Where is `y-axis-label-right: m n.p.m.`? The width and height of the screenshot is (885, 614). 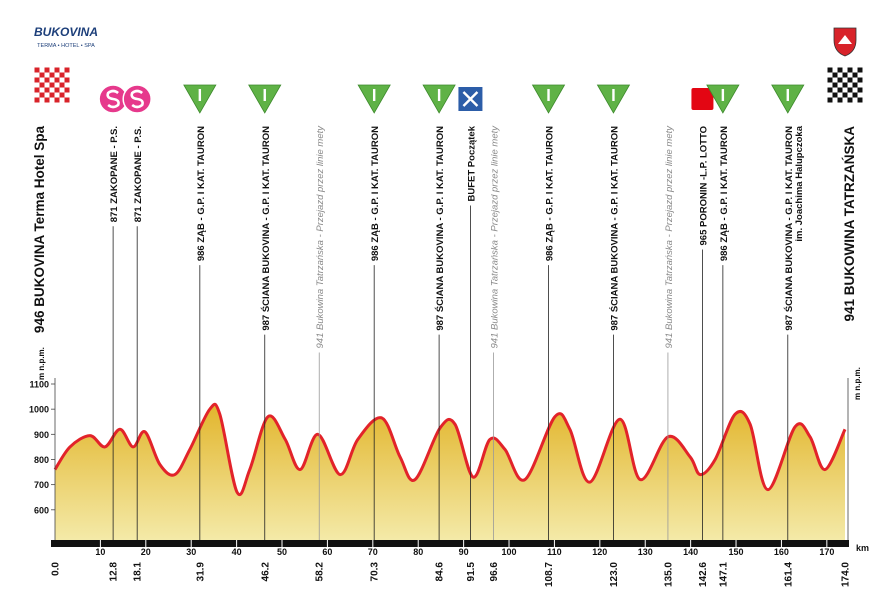
y-axis-label-right: m n.p.m. is located at coordinates (857, 383).